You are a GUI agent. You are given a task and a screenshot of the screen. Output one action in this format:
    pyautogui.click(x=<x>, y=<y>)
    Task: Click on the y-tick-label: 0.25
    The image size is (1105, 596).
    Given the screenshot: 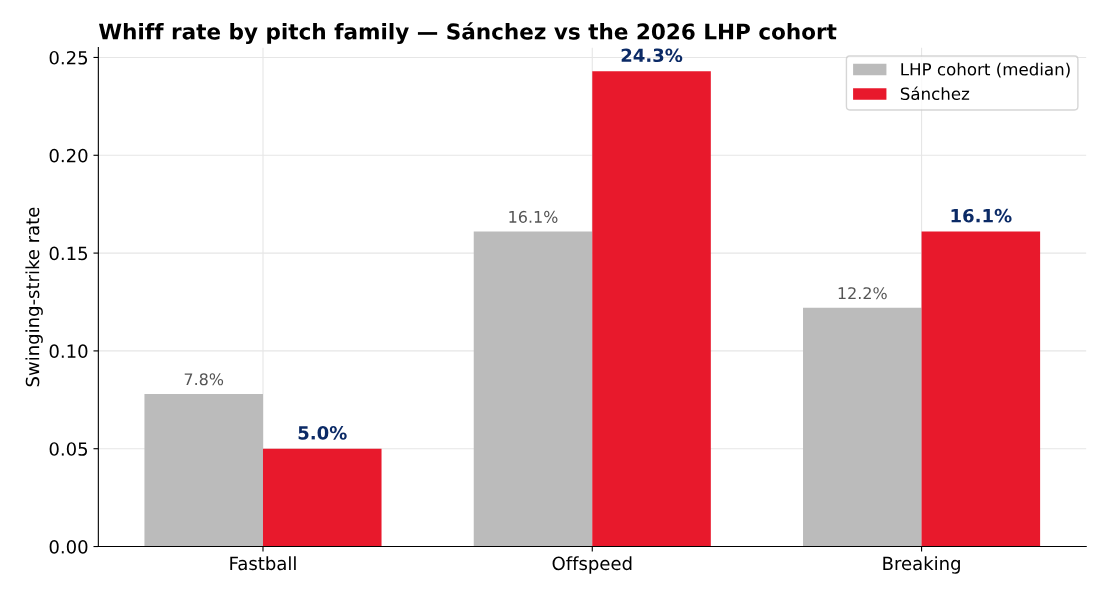 What is the action you would take?
    pyautogui.click(x=68, y=57)
    